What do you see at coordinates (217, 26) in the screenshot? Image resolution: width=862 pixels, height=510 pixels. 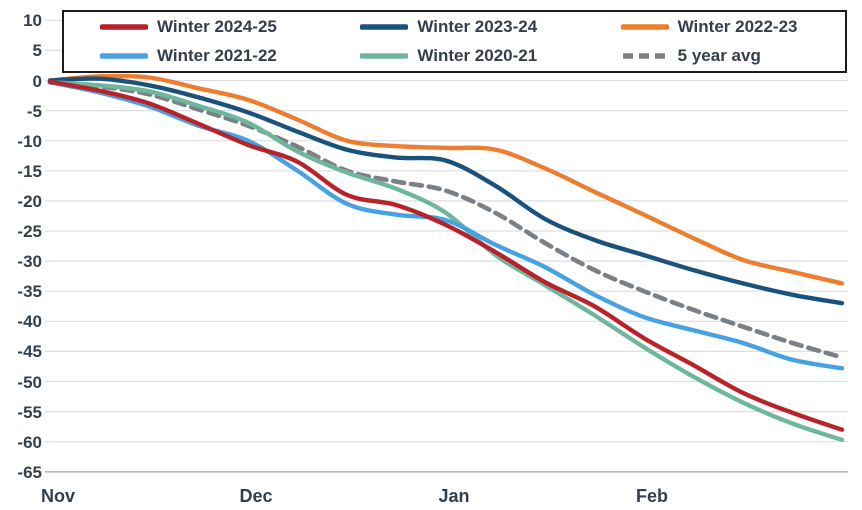 I see `legend-label: Winter 2024-25` at bounding box center [217, 26].